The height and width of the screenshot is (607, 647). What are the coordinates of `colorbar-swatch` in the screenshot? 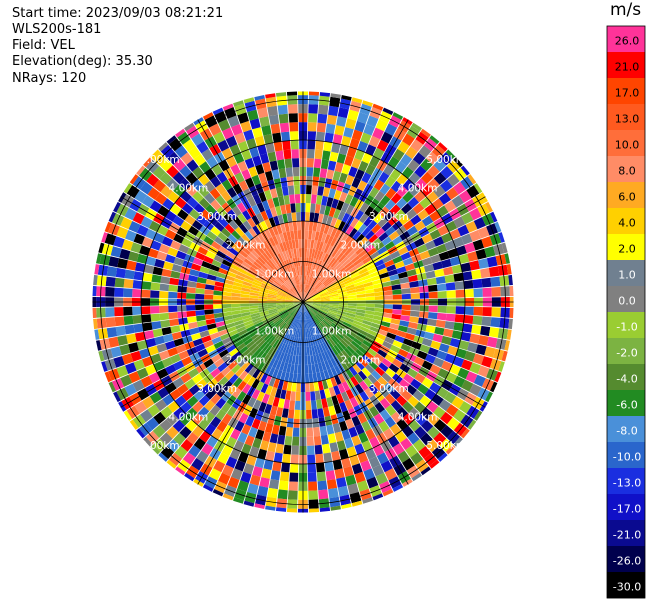 It's located at (626, 299).